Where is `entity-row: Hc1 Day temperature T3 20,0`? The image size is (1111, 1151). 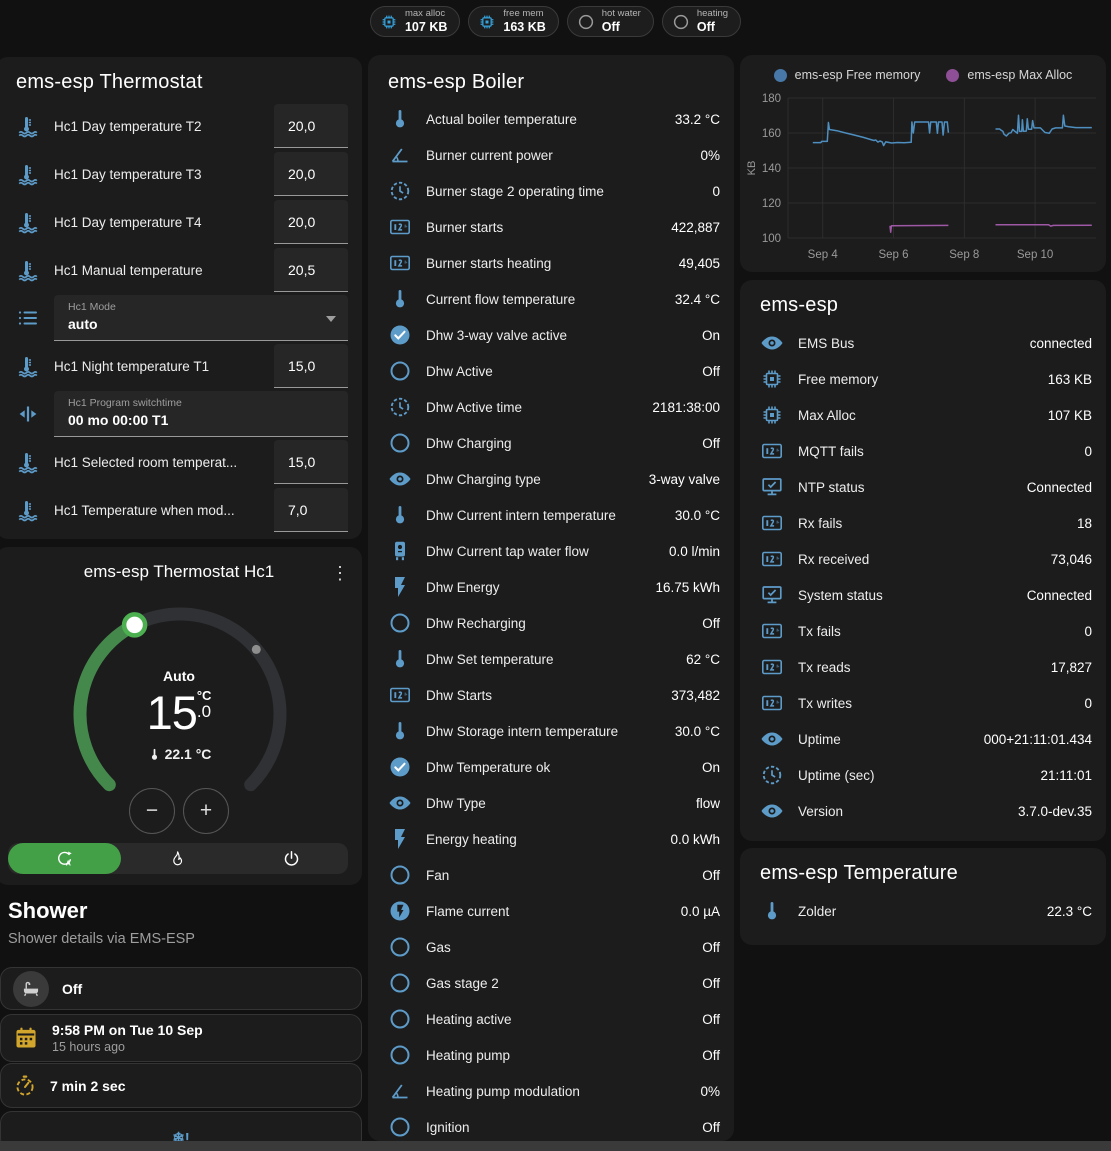 entity-row: Hc1 Day temperature T3 20,0 is located at coordinates (181, 174).